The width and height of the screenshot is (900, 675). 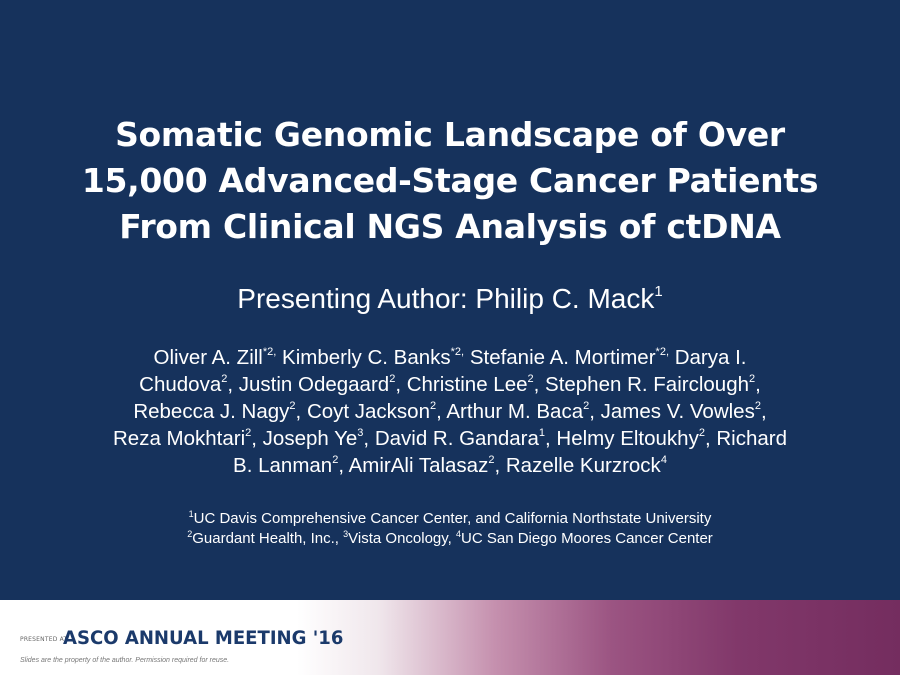 I want to click on author-name: Darya I., so click(x=708, y=357).